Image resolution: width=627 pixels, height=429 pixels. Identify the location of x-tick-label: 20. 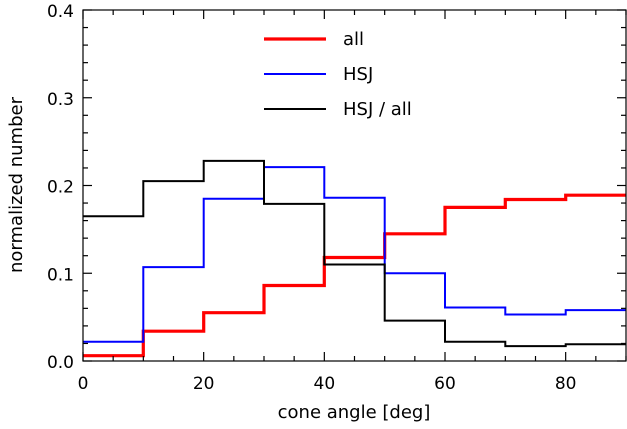
(204, 384).